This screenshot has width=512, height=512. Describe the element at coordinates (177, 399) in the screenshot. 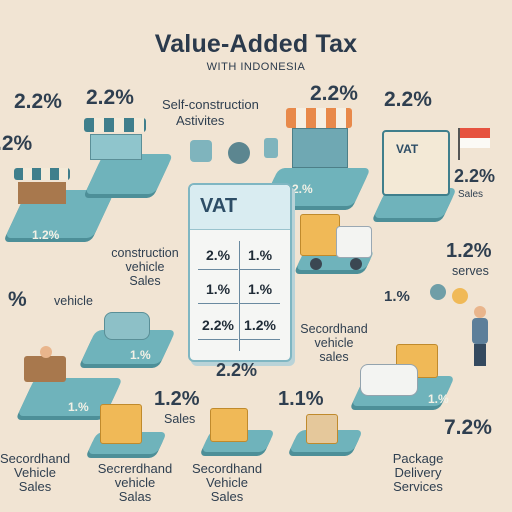

I see `rate-mid-sales: 1.2%` at that location.